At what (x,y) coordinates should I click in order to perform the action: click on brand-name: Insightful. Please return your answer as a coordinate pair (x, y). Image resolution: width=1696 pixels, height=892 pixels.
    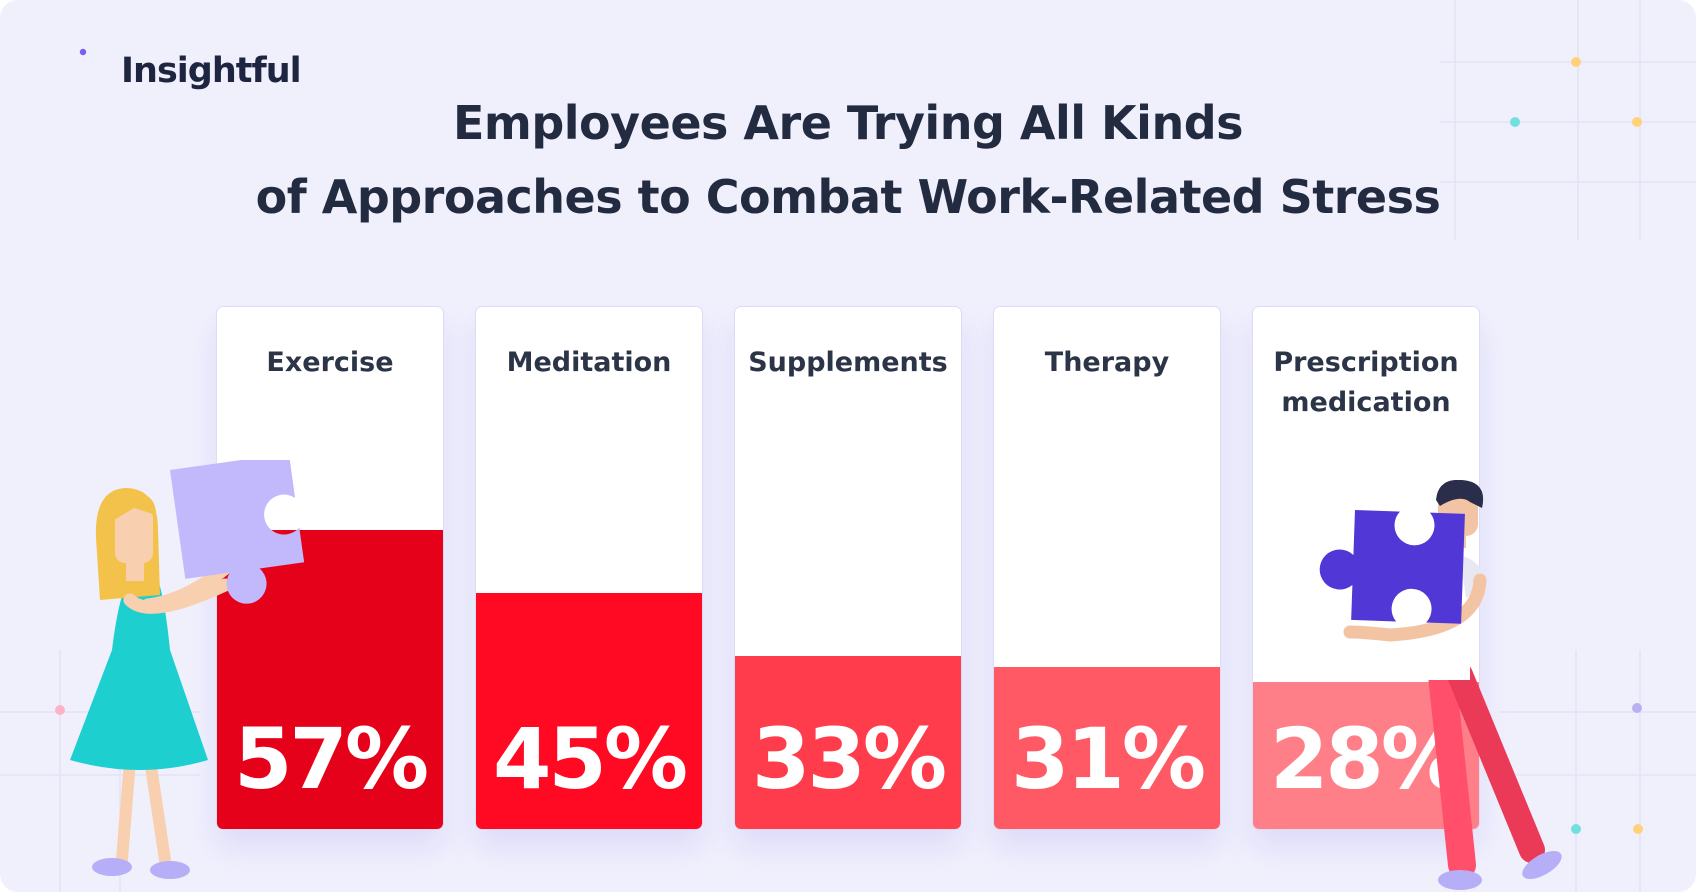
    Looking at the image, I should click on (211, 71).